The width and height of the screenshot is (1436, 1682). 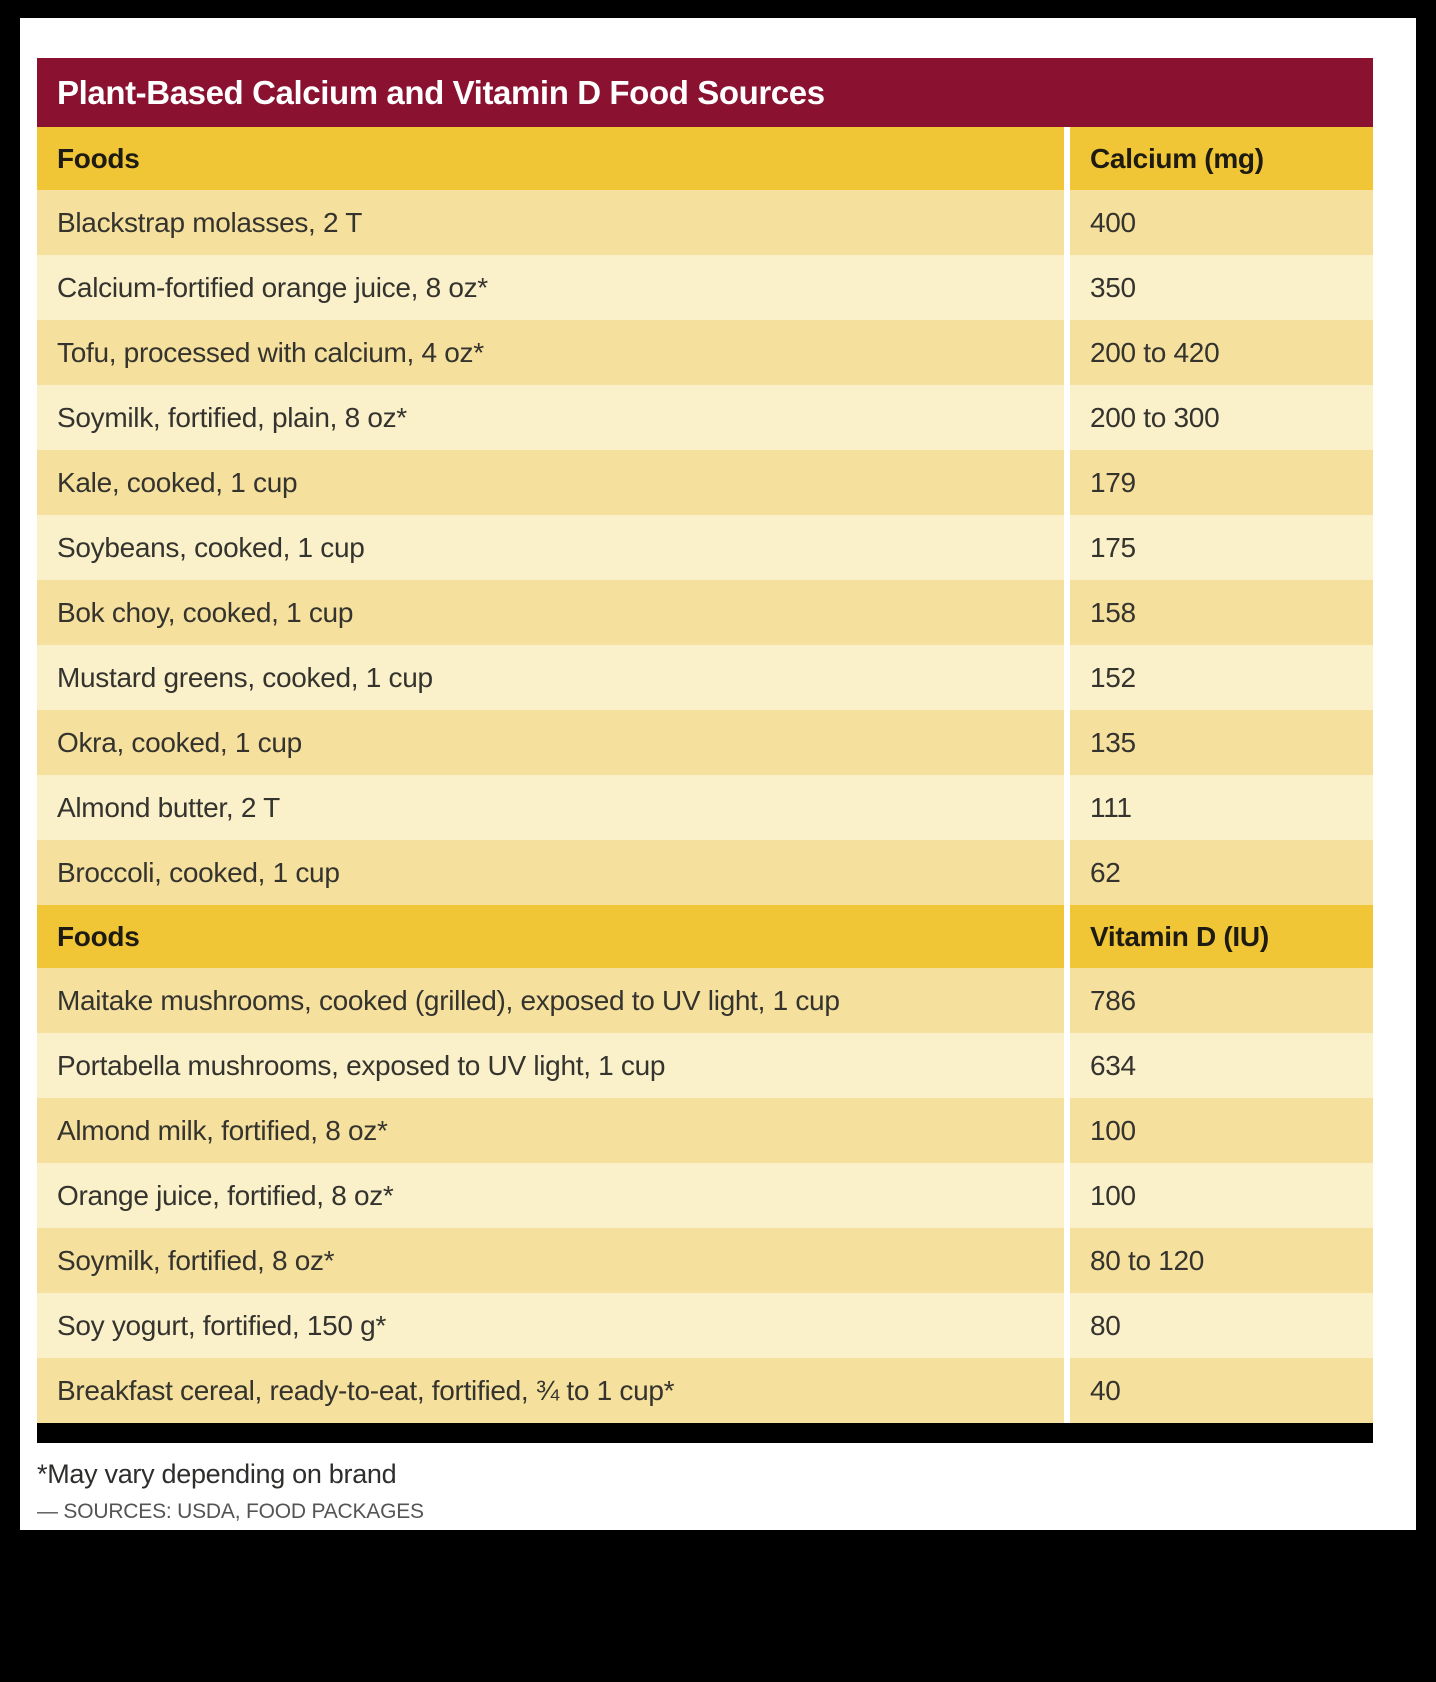 What do you see at coordinates (1218, 222) in the screenshot?
I see `value-cell: 400` at bounding box center [1218, 222].